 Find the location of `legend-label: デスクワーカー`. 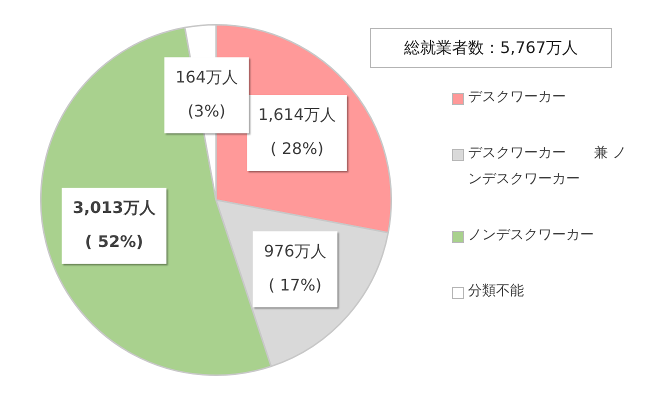

legend-label: デスクワーカー is located at coordinates (517, 97).